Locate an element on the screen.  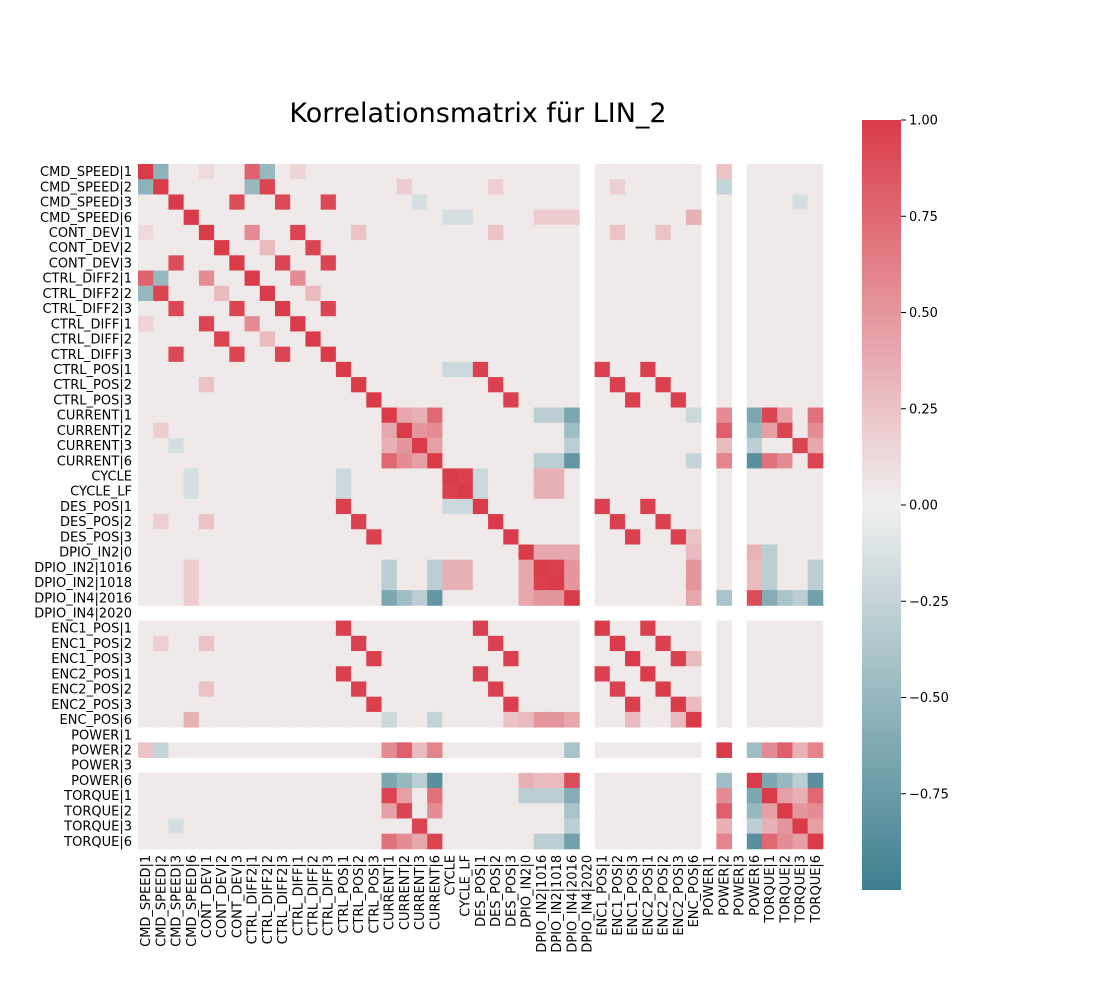
x-tick-label: CONT_DEV|2 is located at coordinates (222, 896).